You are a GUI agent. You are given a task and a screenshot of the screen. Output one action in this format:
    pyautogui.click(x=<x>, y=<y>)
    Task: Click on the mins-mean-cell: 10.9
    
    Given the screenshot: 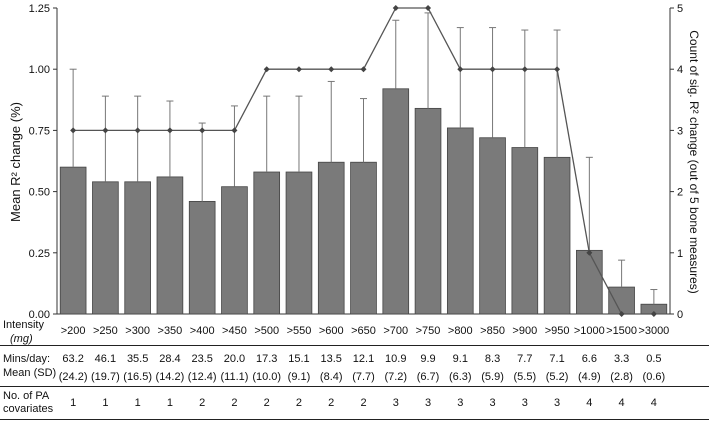 What is the action you would take?
    pyautogui.click(x=395, y=359)
    